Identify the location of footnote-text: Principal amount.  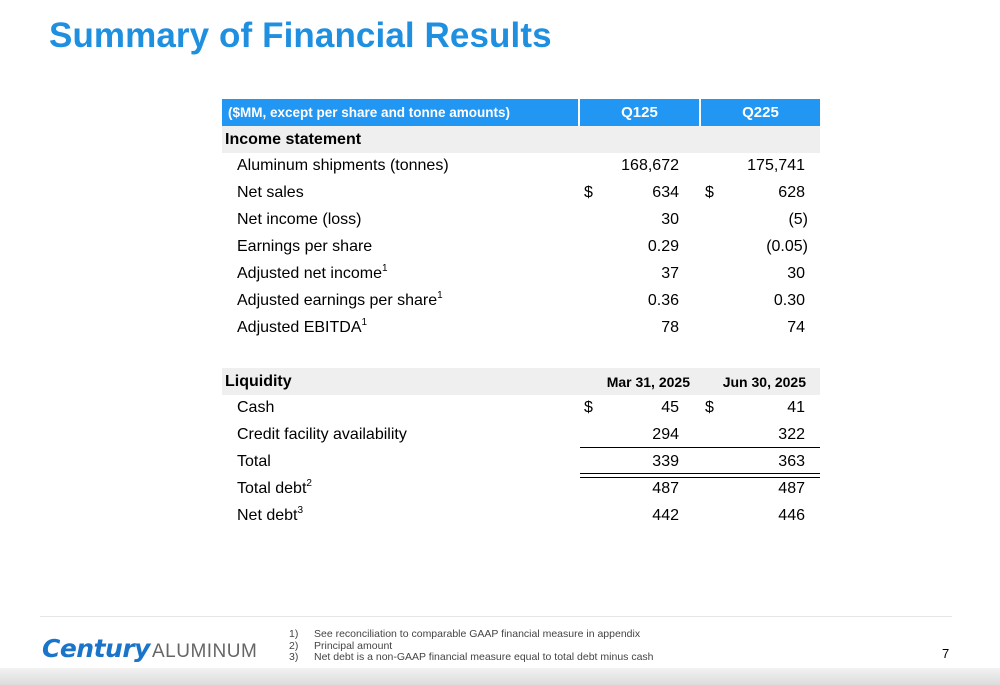
(353, 645).